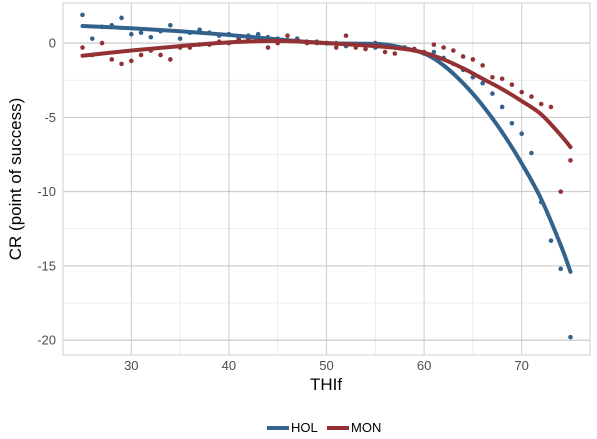  Describe the element at coordinates (46, 191) in the screenshot. I see `y-tick-label: -10` at that location.